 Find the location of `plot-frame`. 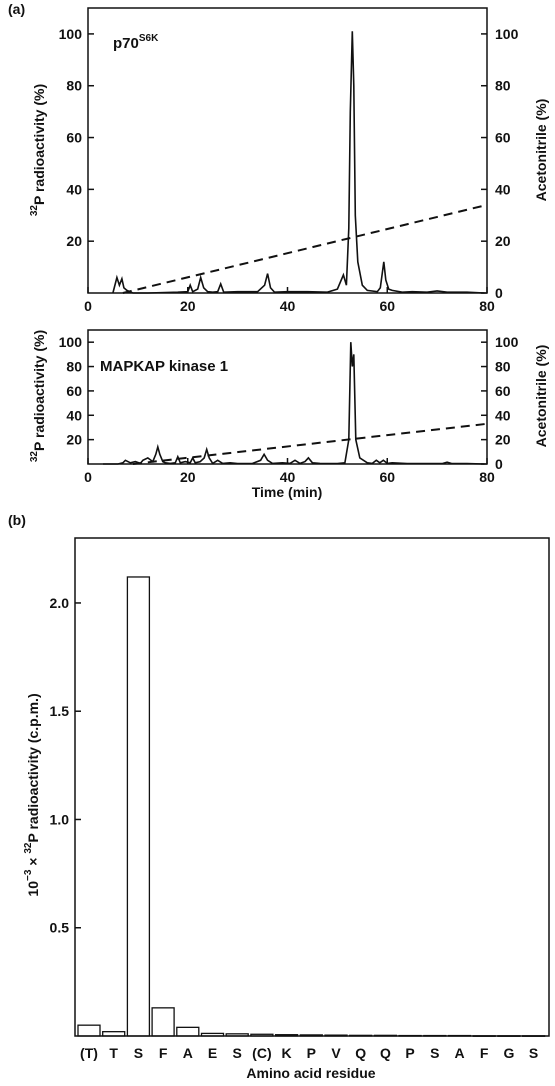

plot-frame is located at coordinates (287, 397).